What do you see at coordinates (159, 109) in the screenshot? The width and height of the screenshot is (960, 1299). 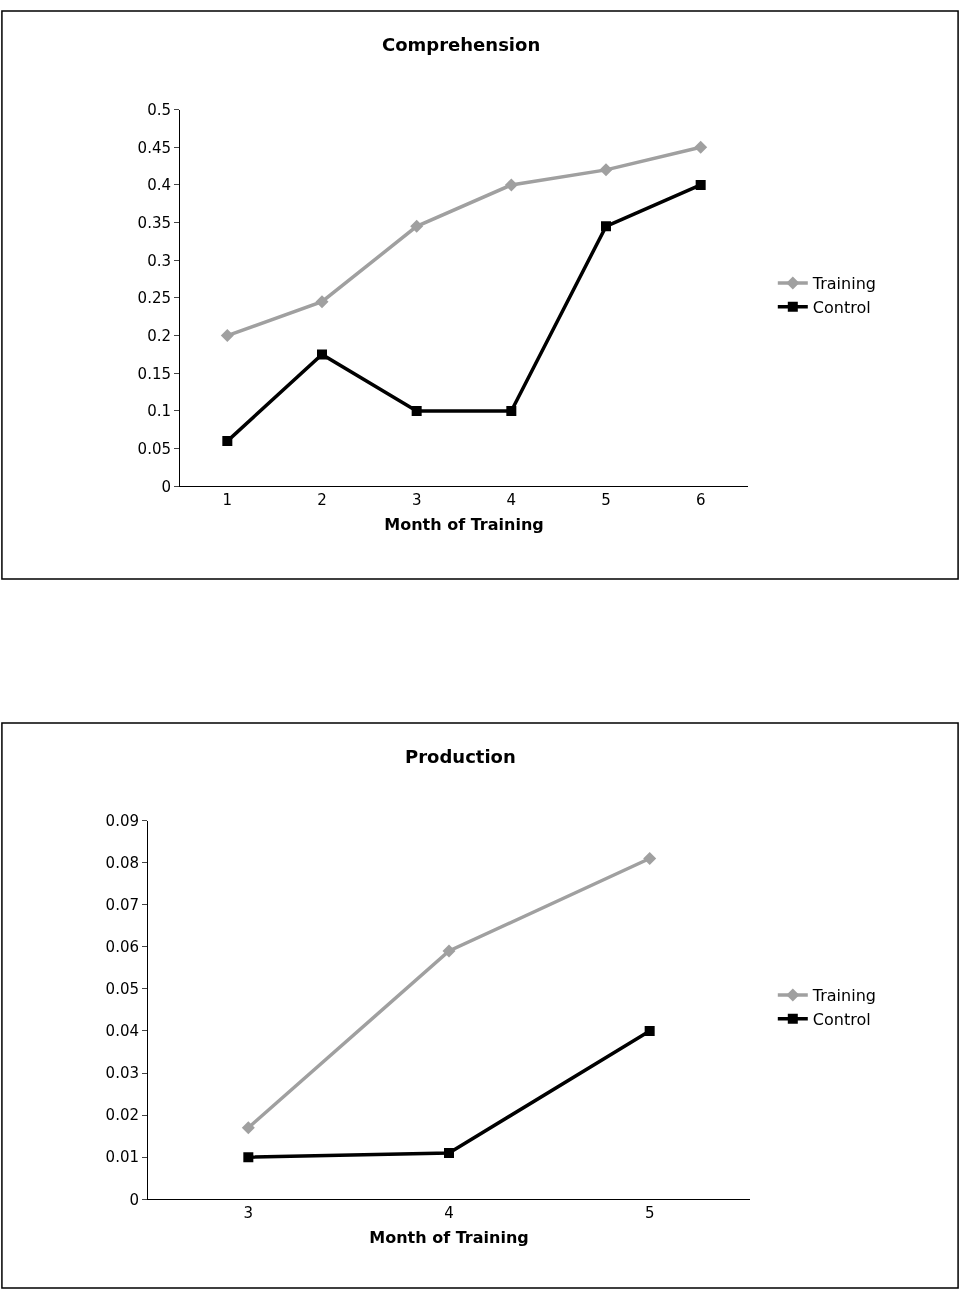 I see `y-tick-label: 0.5` at bounding box center [159, 109].